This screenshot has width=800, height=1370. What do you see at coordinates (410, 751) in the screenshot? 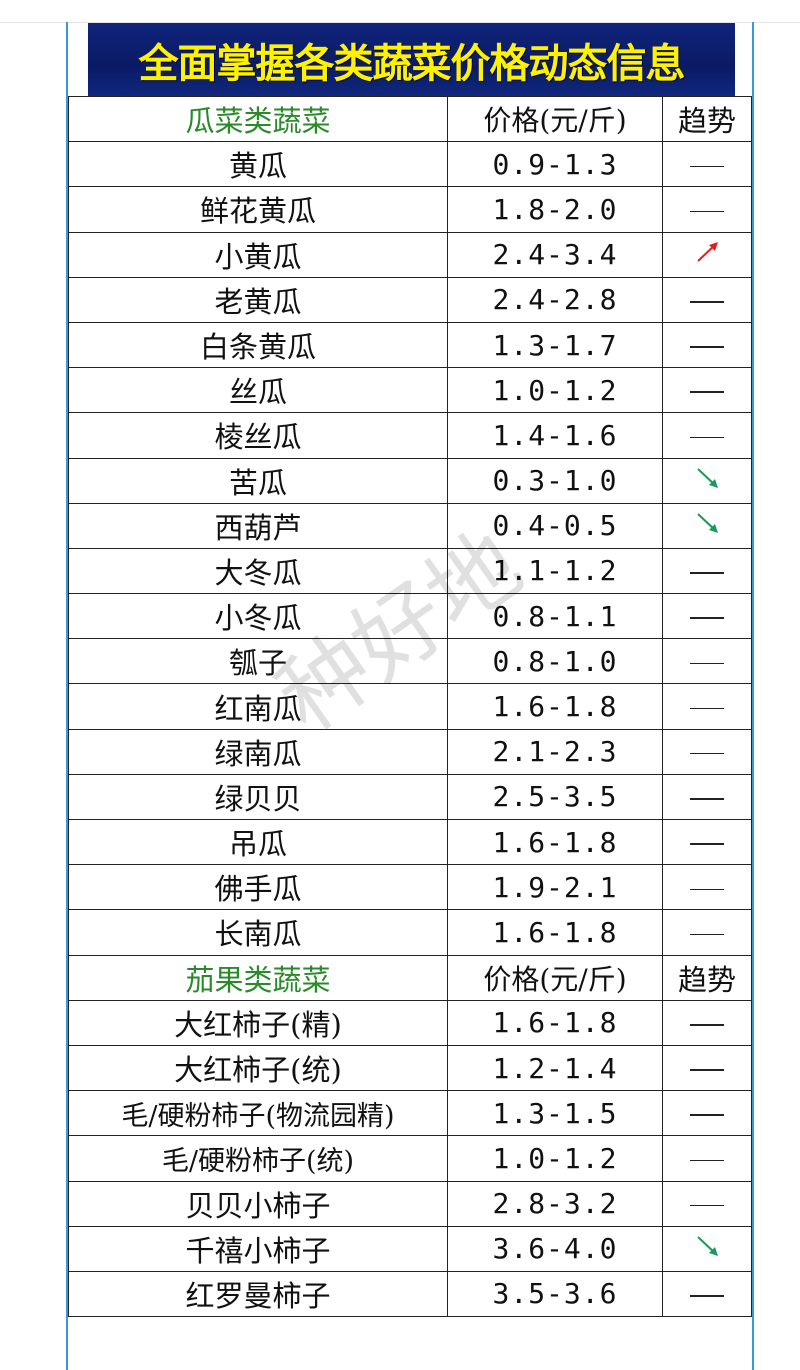
I see `table-row: 绿南瓜 2.1-2.3` at bounding box center [410, 751].